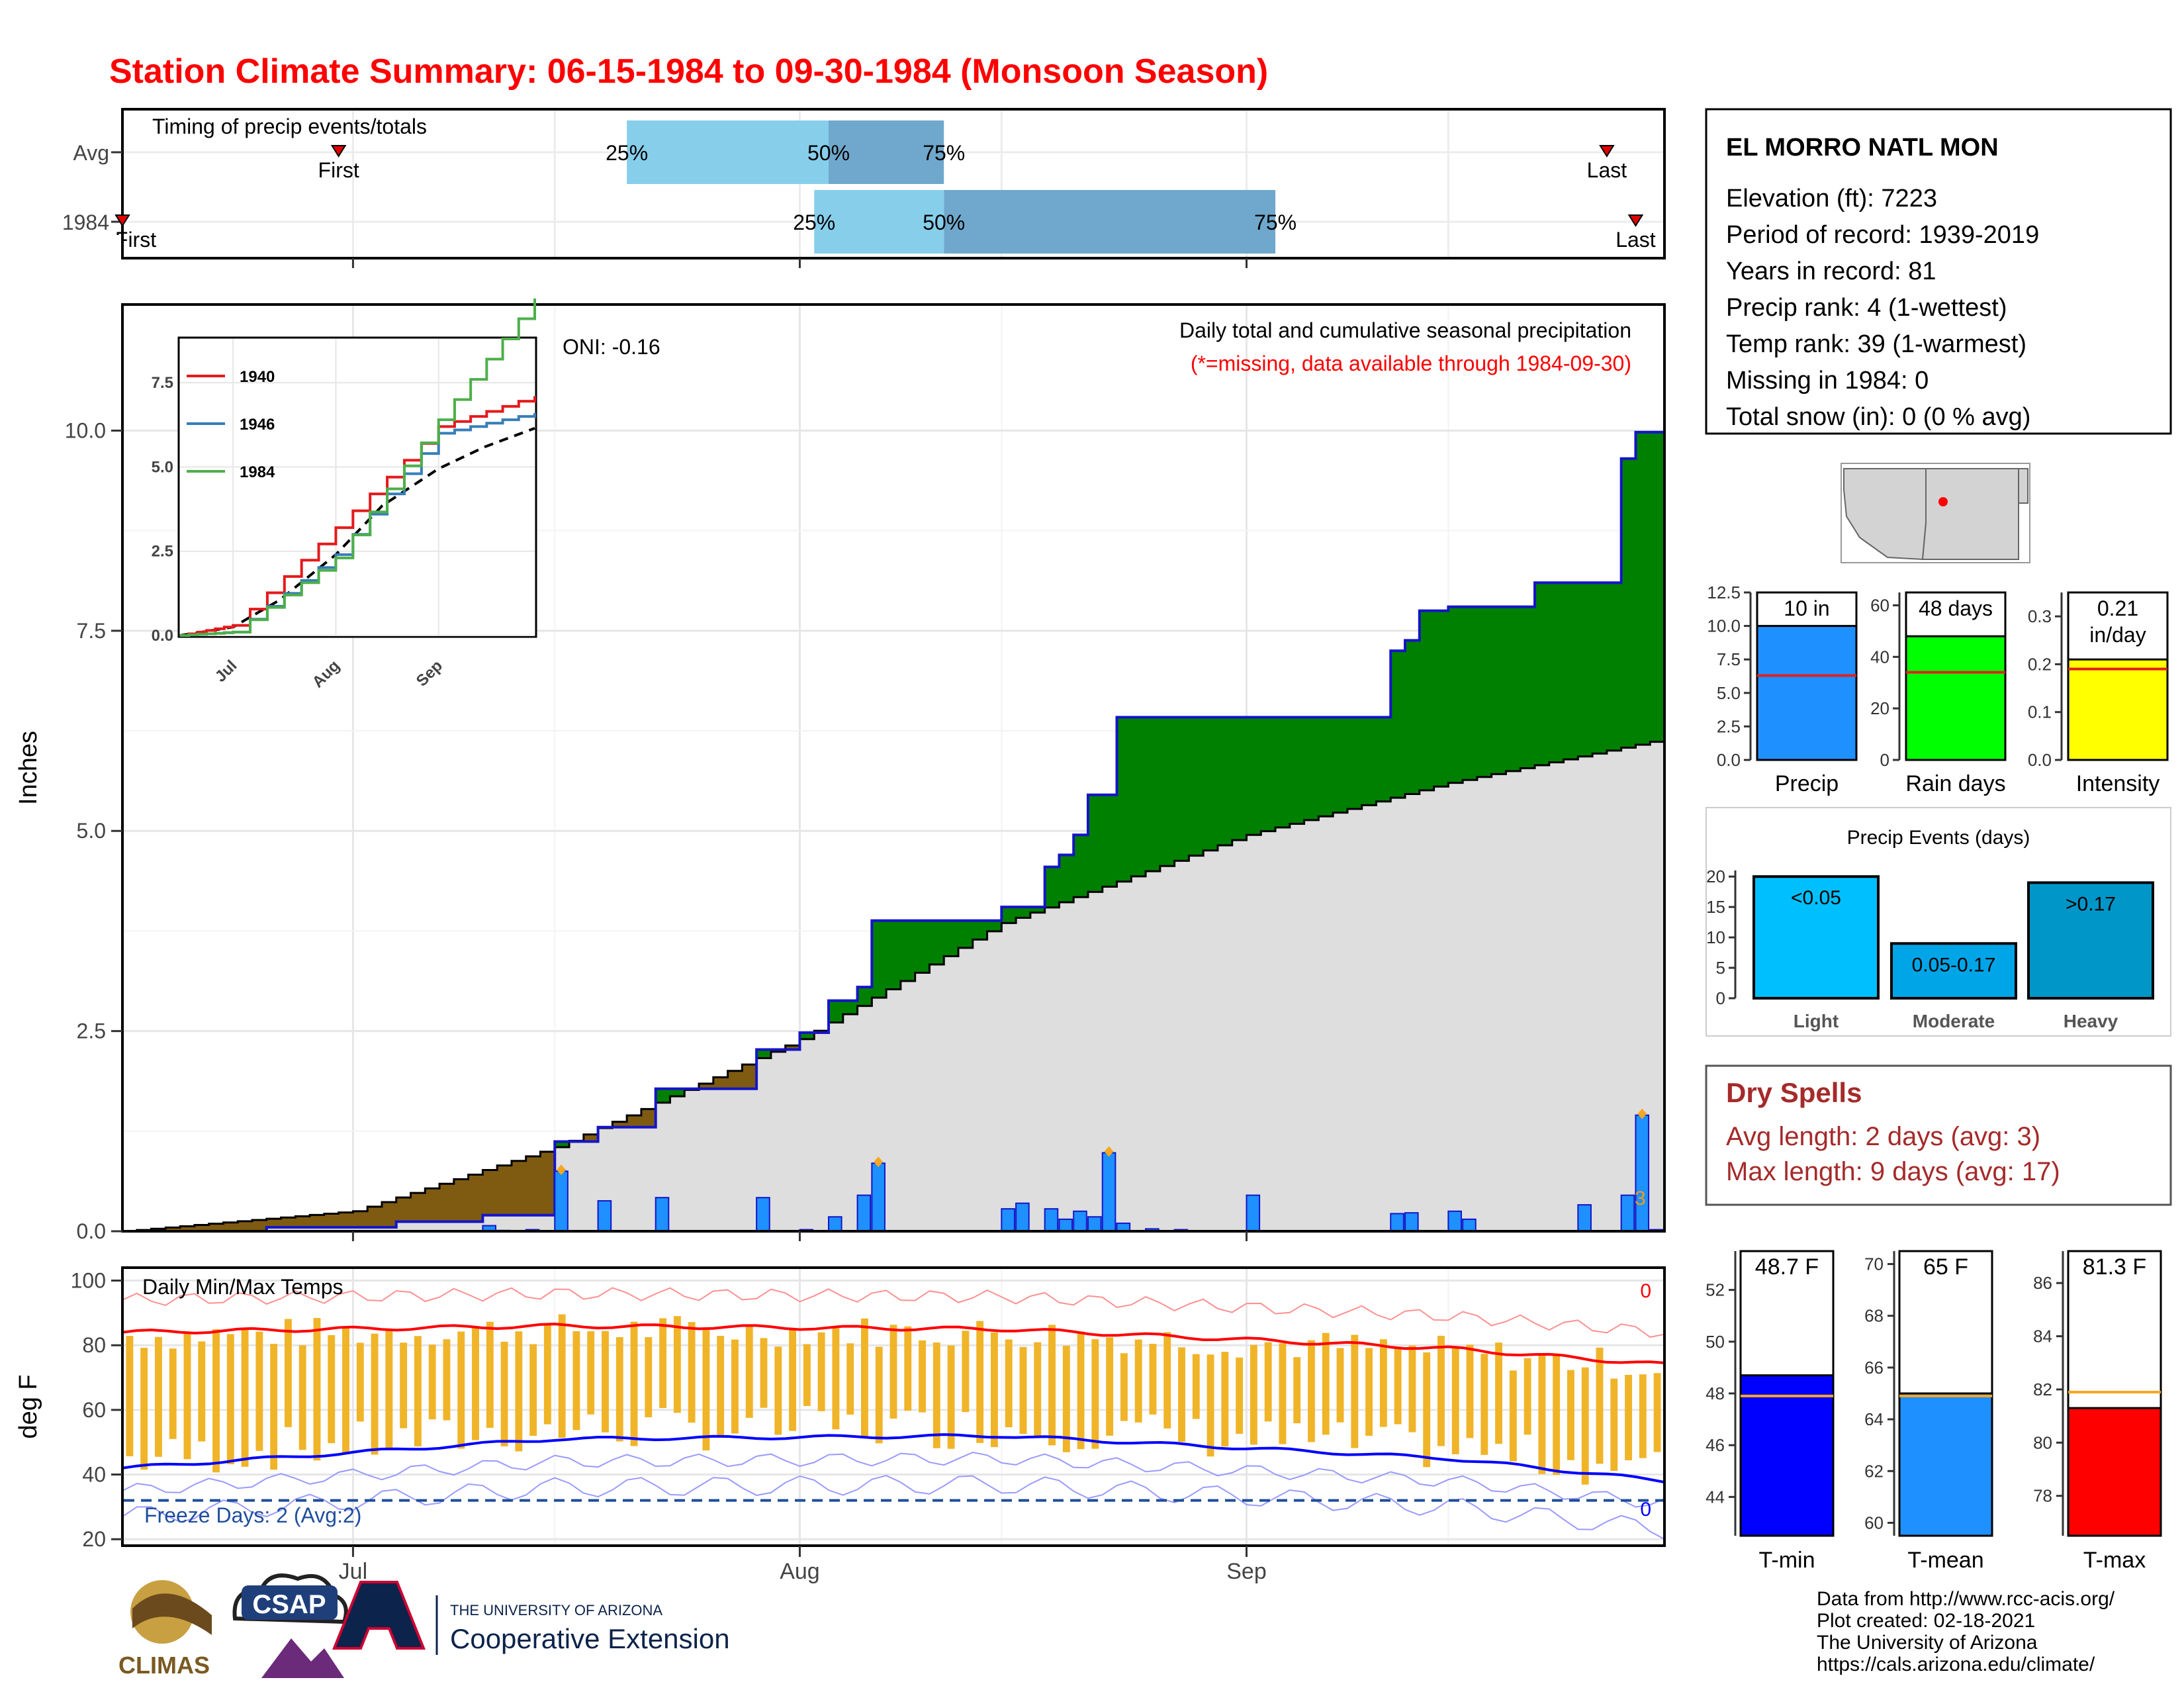  What do you see at coordinates (61, 248) in the screenshot?
I see `timing-left-mask` at bounding box center [61, 248].